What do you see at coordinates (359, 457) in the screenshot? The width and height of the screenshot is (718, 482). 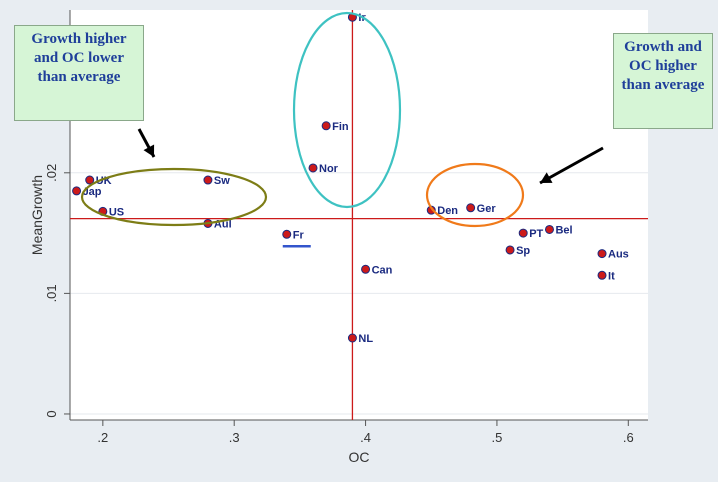 I see `x-axis-label: OC` at bounding box center [359, 457].